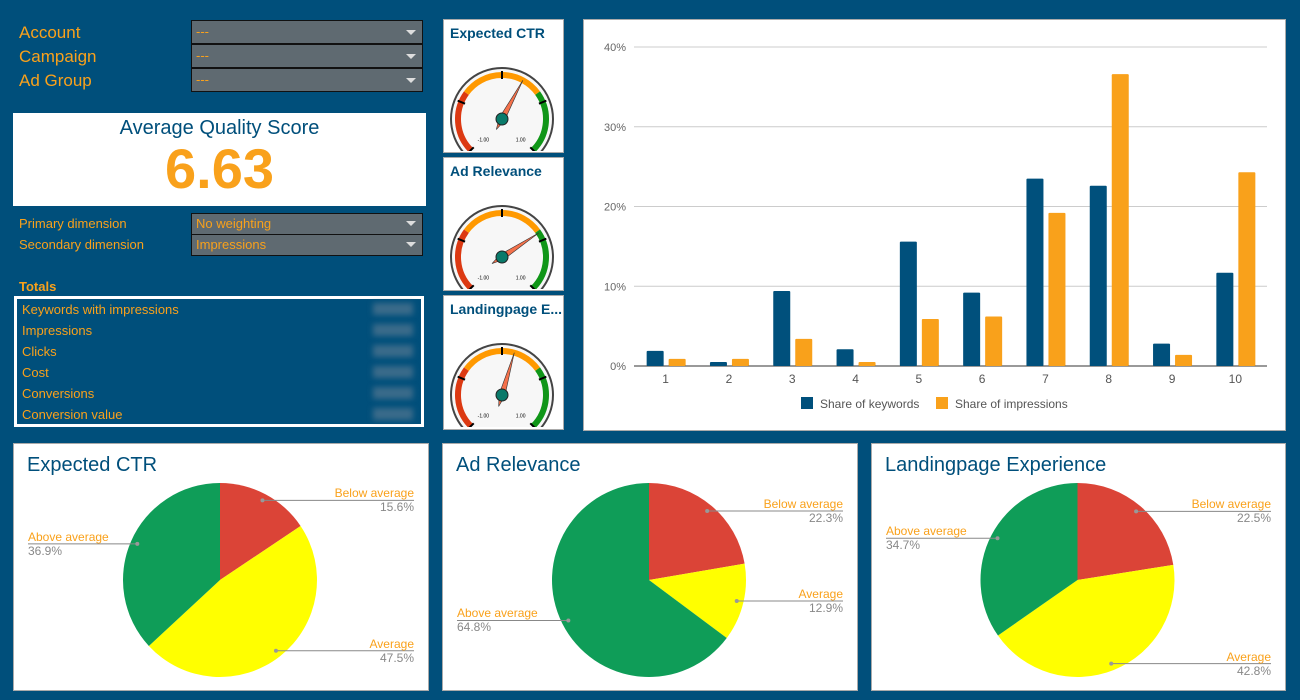 Image resolution: width=1300 pixels, height=700 pixels. What do you see at coordinates (55, 80) in the screenshot?
I see `ad-group-label: Ad Group` at bounding box center [55, 80].